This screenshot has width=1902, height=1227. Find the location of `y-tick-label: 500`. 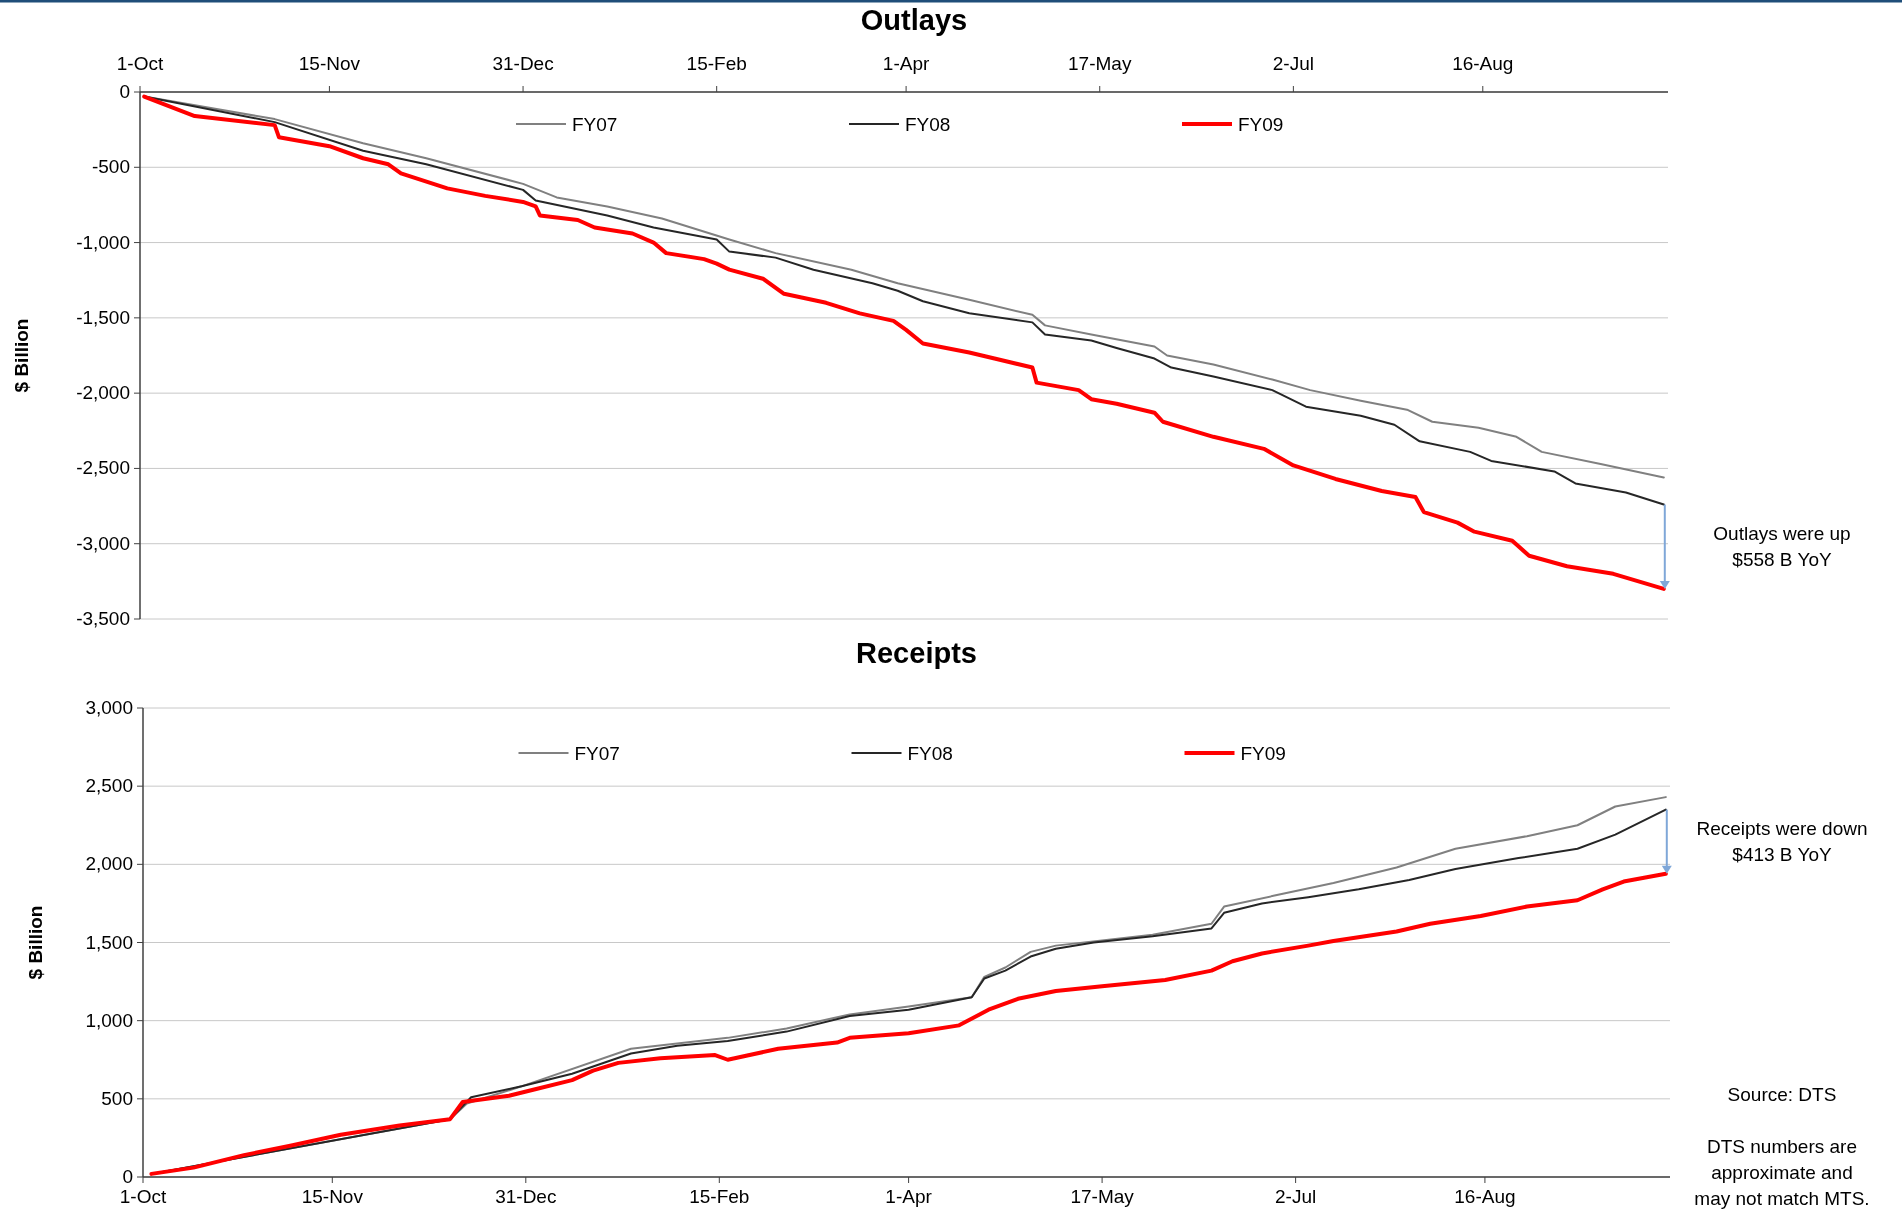

y-tick-label: 500 is located at coordinates (117, 1098).